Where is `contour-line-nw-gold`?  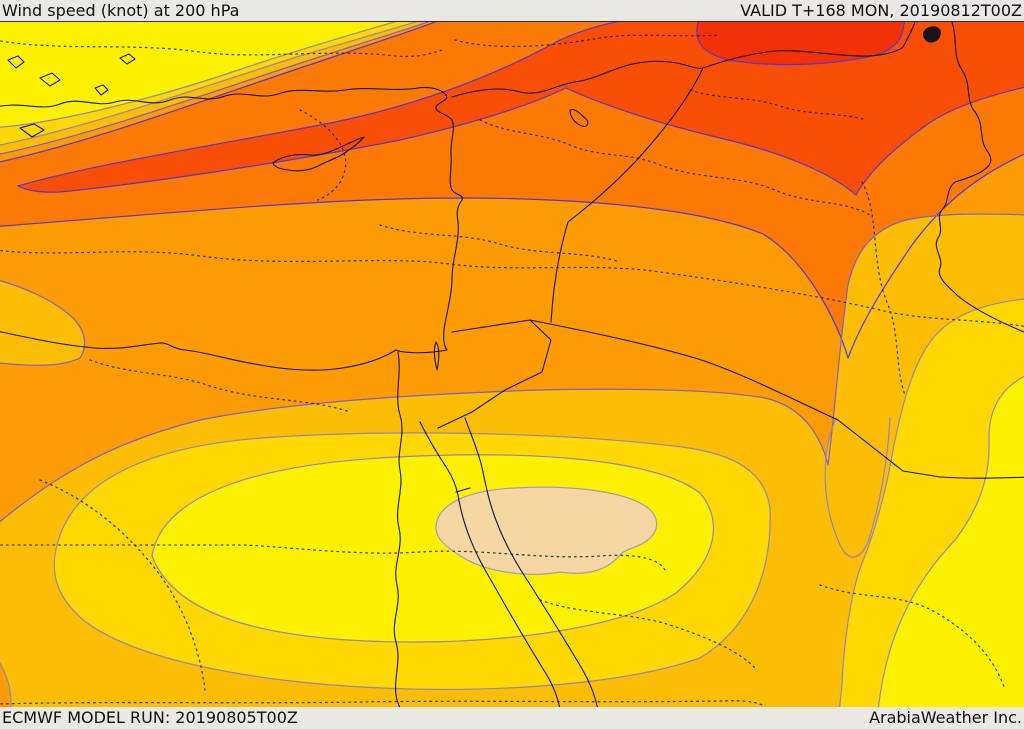 contour-line-nw-gold is located at coordinates (209, 84).